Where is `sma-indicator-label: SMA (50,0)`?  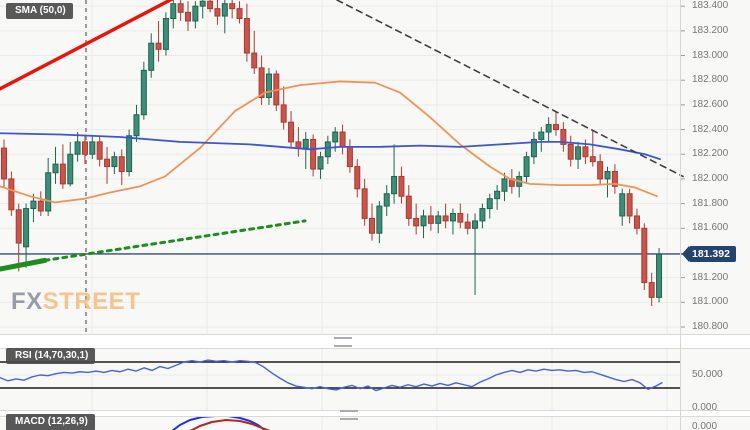
sma-indicator-label: SMA (50,0) is located at coordinates (39, 11).